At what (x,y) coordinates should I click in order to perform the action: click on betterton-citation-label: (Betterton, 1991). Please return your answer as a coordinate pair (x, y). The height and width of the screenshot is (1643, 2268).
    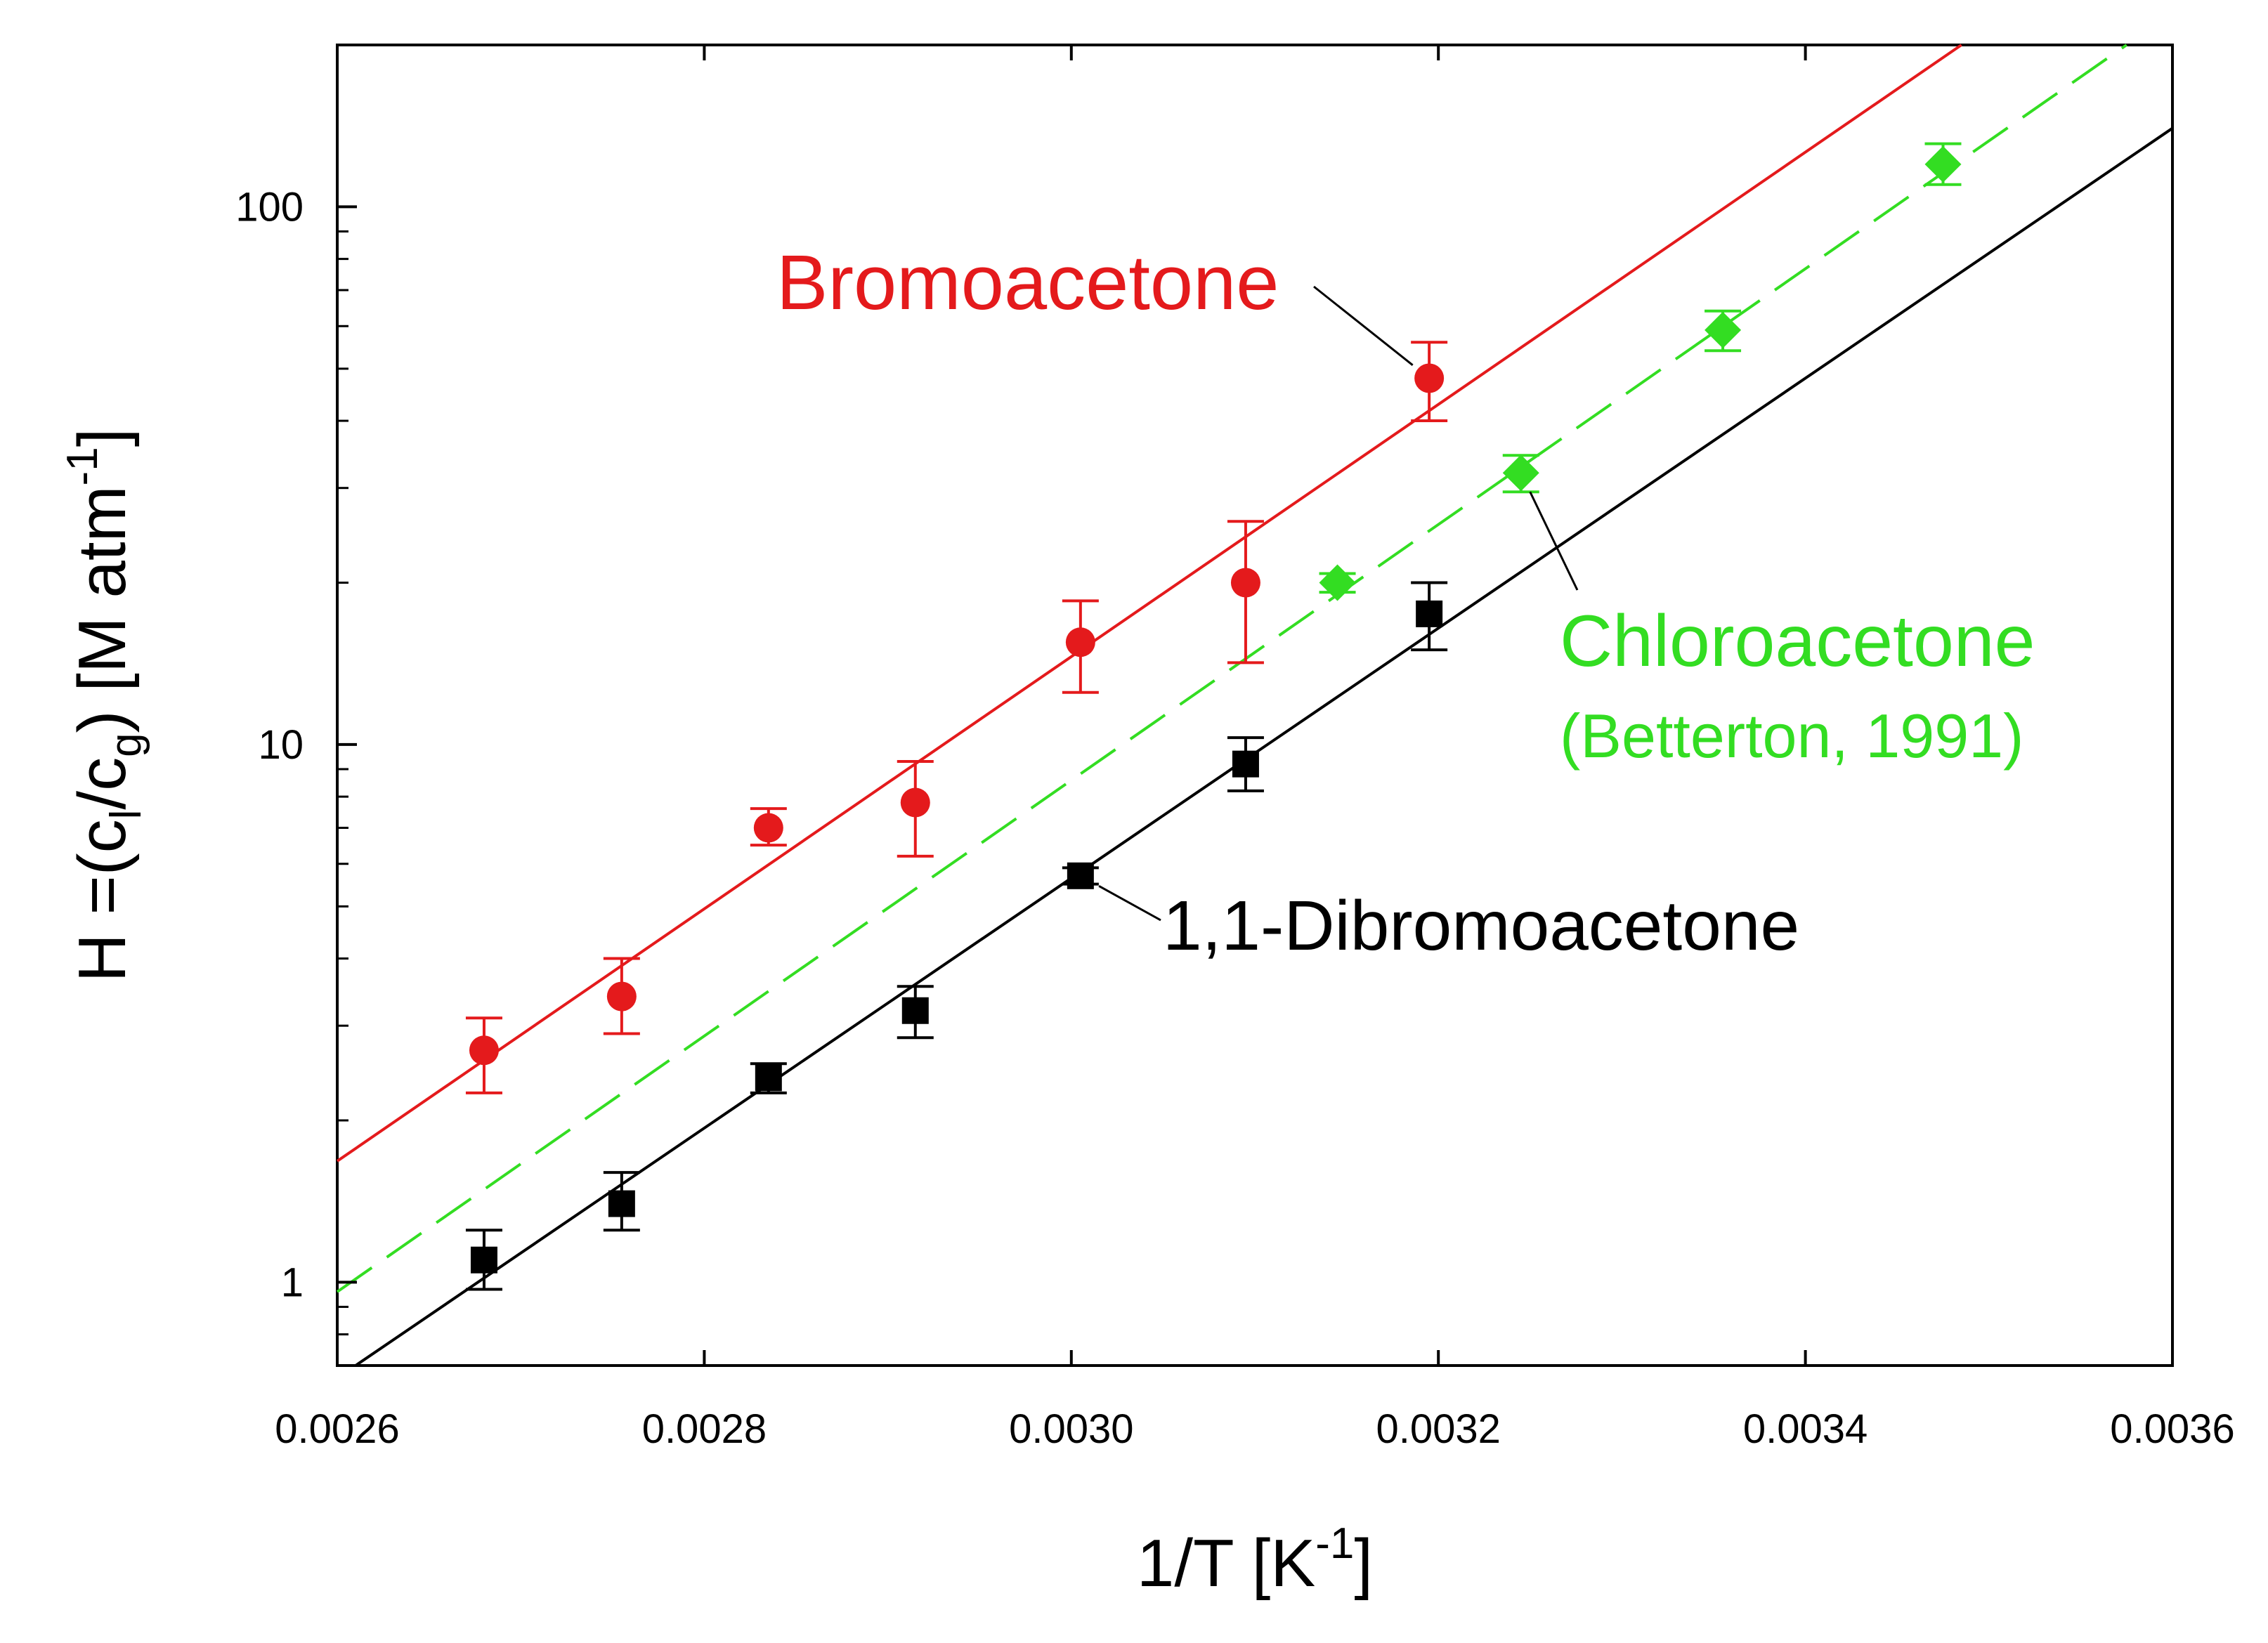
    Looking at the image, I should click on (1792, 736).